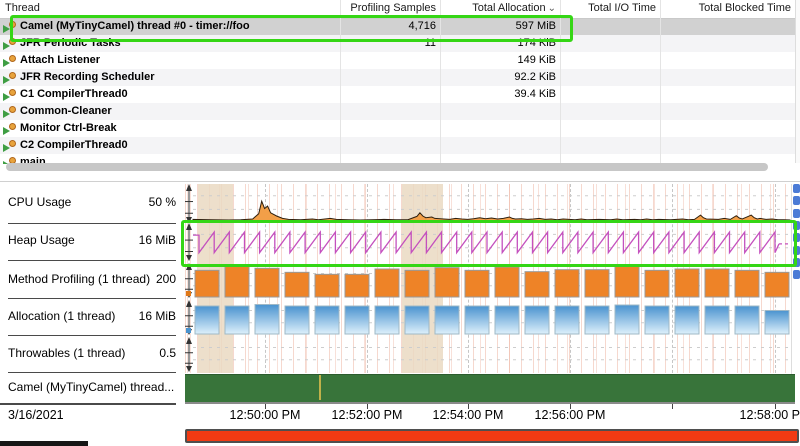 This screenshot has width=800, height=446. I want to click on allocation-chart, so click(491, 317).